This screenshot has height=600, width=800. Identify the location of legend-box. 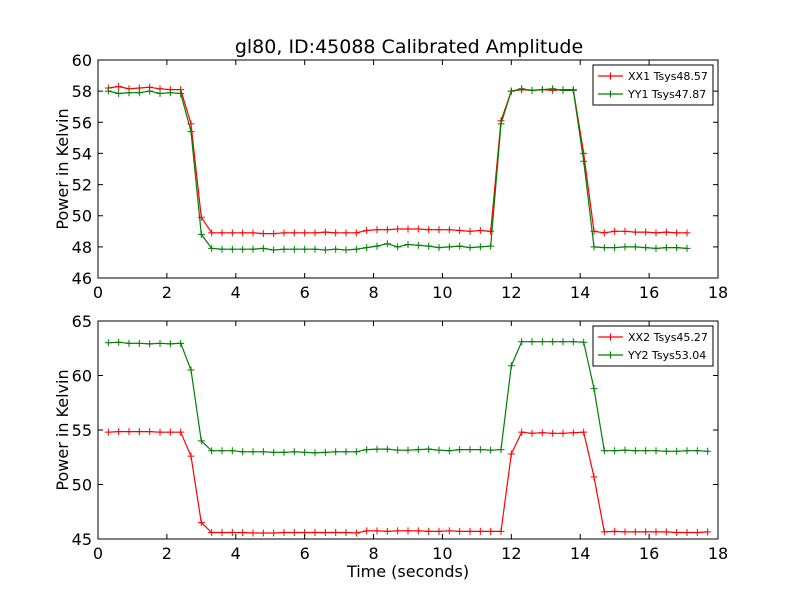
(653, 346).